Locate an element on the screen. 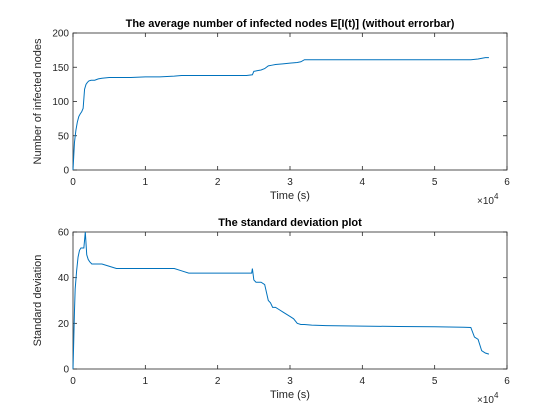  y-tick-label: 100 is located at coordinates (60, 102).